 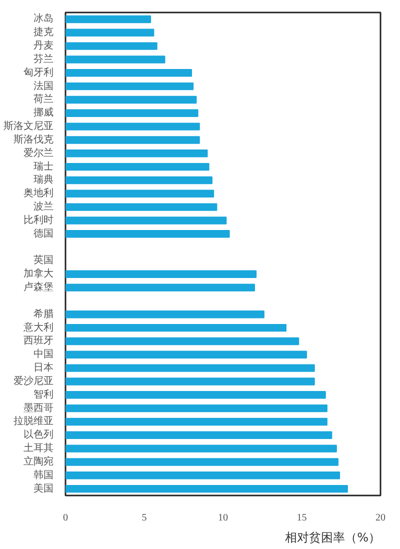 I want to click on y-tick-label: 冰岛, so click(x=44, y=18).